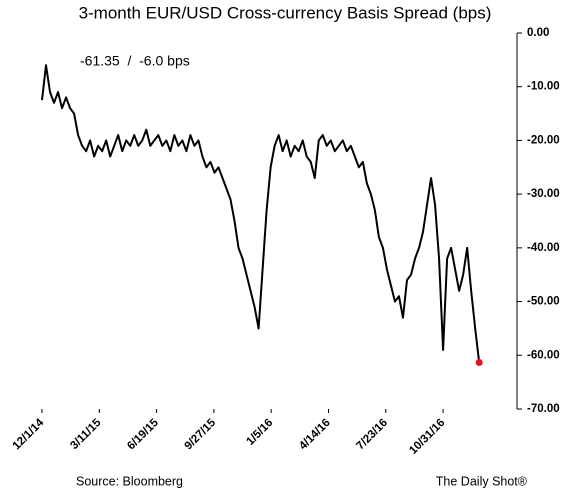 This screenshot has height=493, width=571. Describe the element at coordinates (543, 87) in the screenshot. I see `y-tick-label: -10.00` at that location.